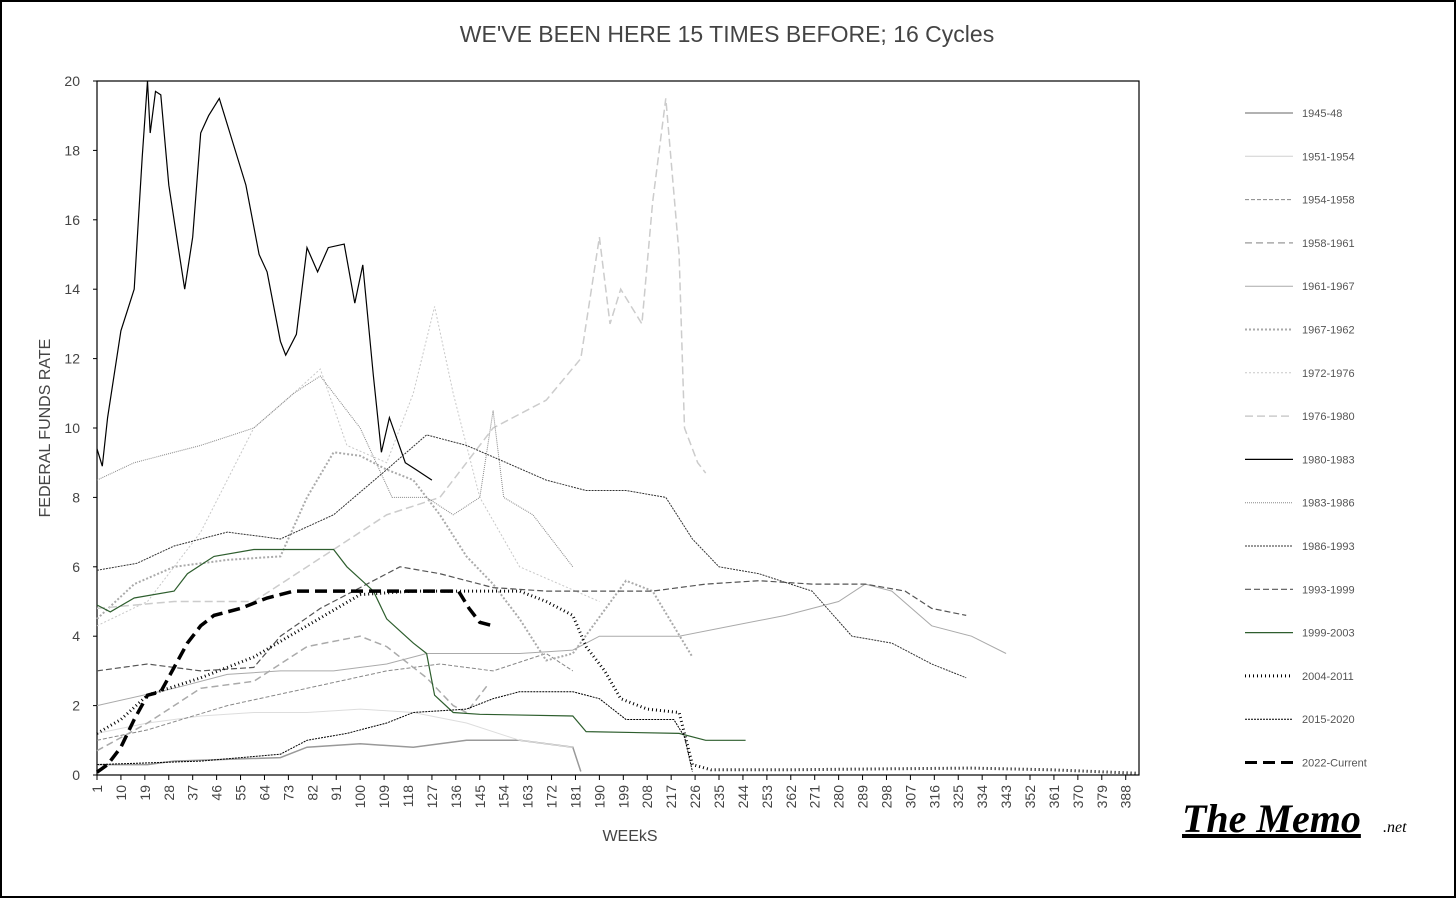 The height and width of the screenshot is (903, 1456). I want to click on y-tick-label: 6, so click(76, 567).